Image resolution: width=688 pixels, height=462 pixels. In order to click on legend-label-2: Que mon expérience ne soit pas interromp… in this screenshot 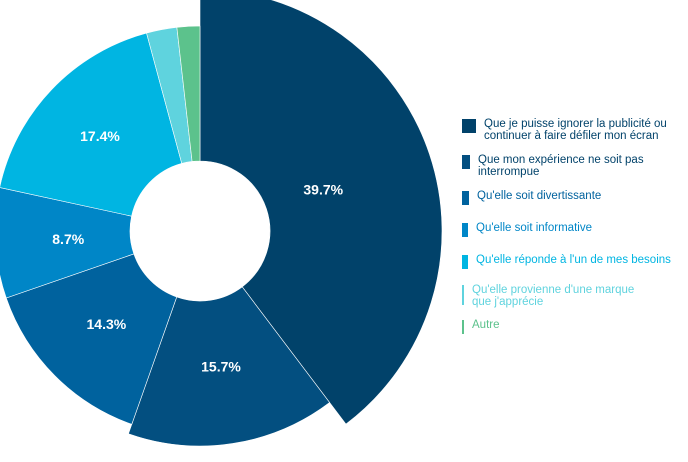, I will do `click(561, 166)`.